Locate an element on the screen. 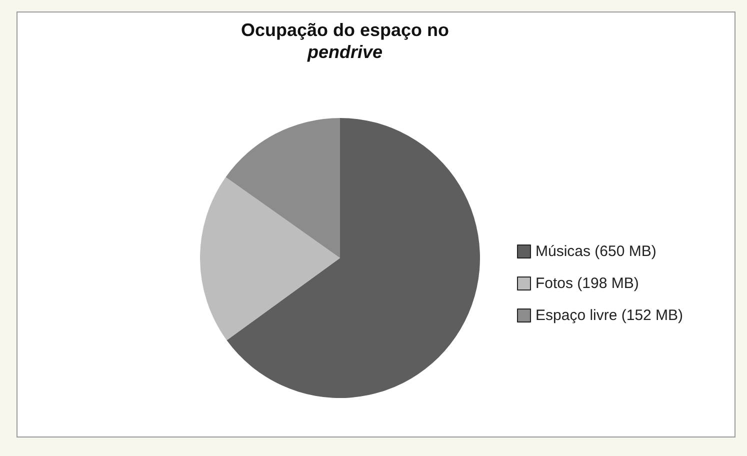 The width and height of the screenshot is (747, 456). legend-label: Músicas (650 MB) is located at coordinates (596, 251).